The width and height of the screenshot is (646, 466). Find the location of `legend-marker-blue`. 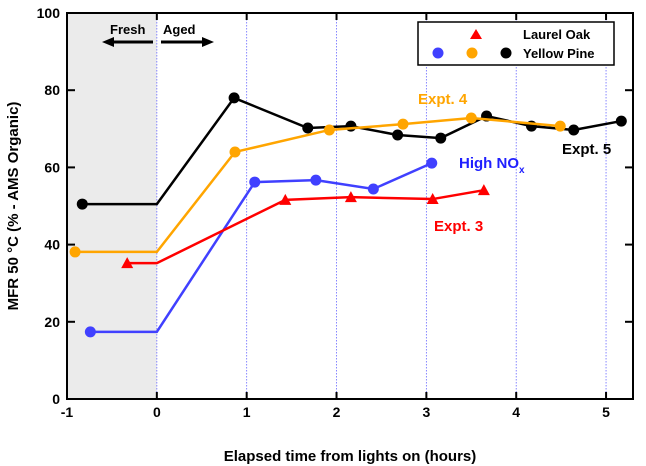

legend-marker-blue is located at coordinates (438, 53).